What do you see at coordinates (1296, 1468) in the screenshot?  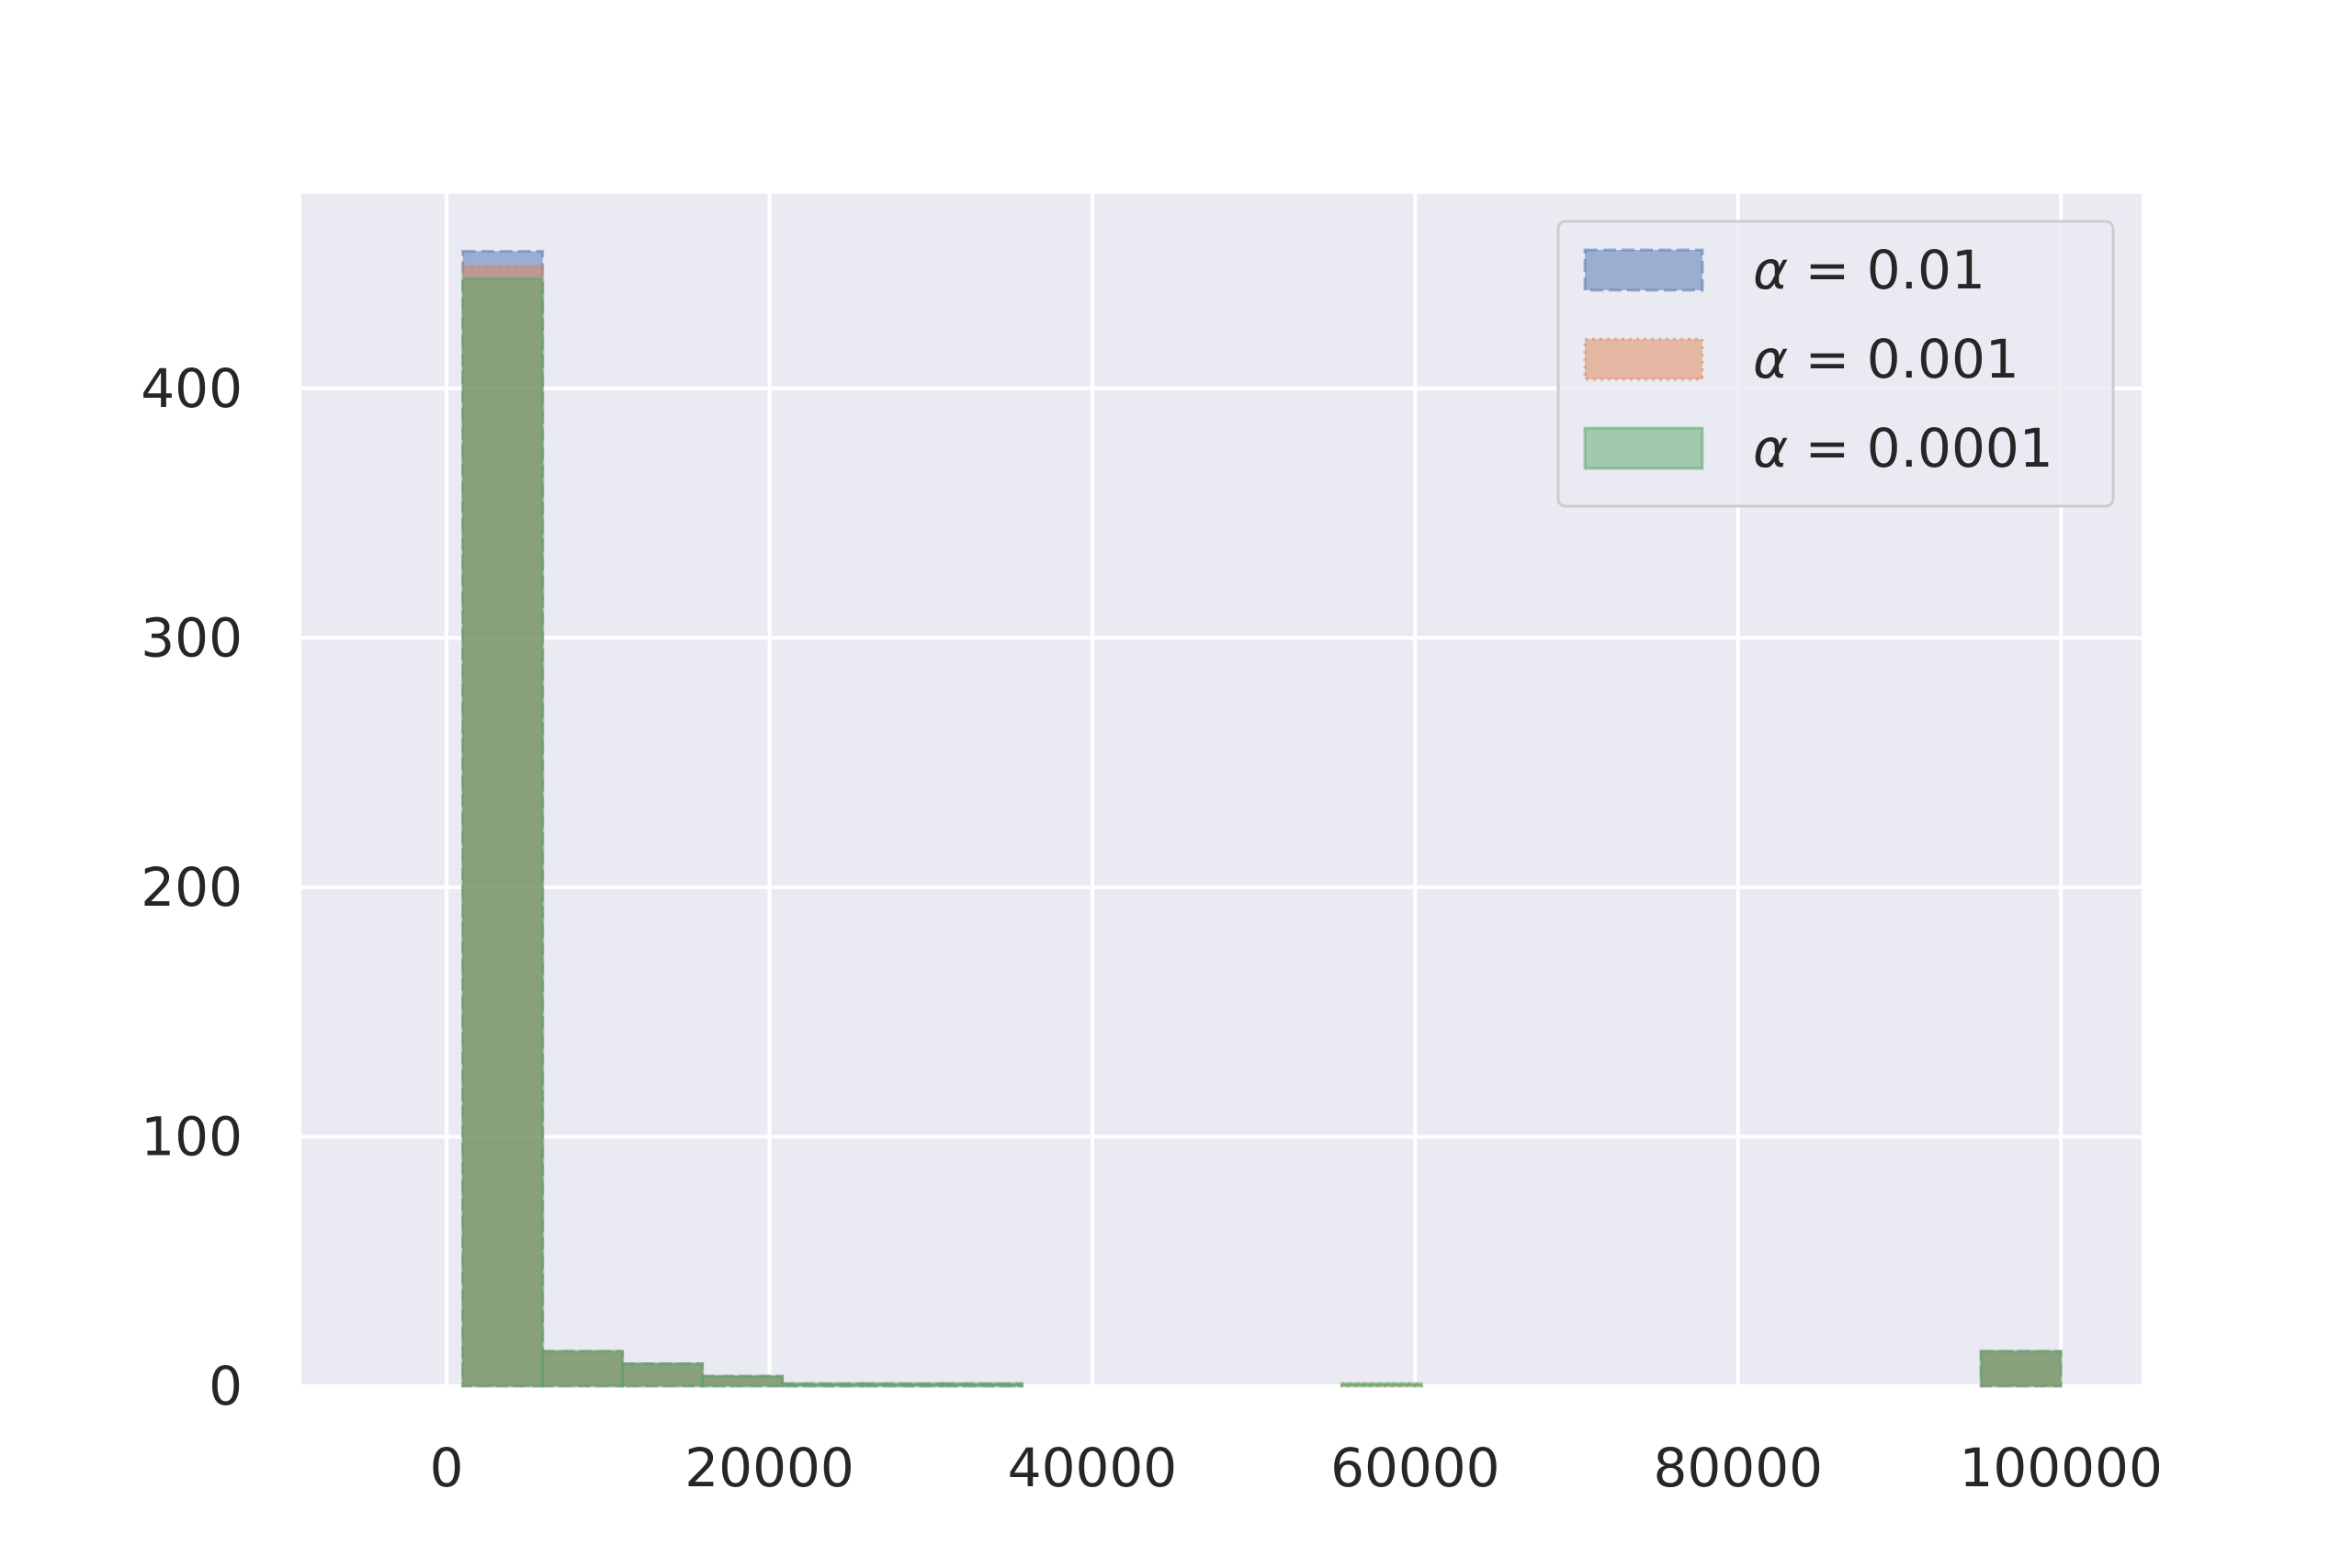 I see `x-axis-ticks: 0 20000 40000 60000 80000 100000` at bounding box center [1296, 1468].